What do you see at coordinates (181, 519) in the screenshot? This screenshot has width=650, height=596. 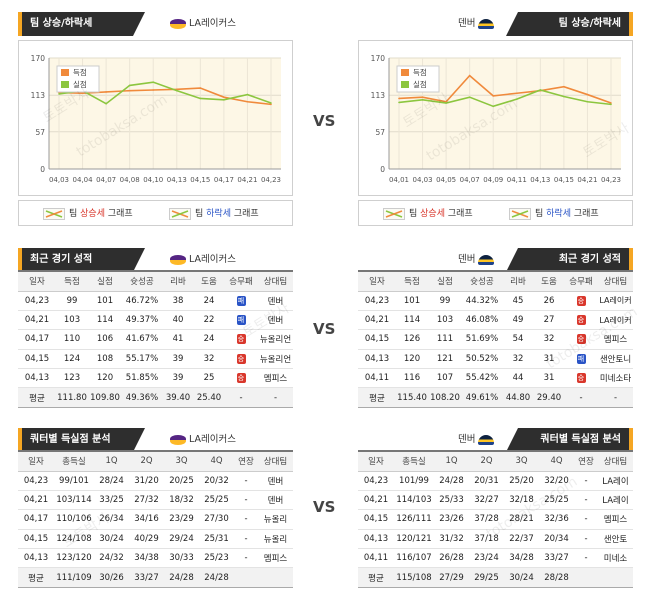 I see `table-cell: 23/29` at bounding box center [181, 519].